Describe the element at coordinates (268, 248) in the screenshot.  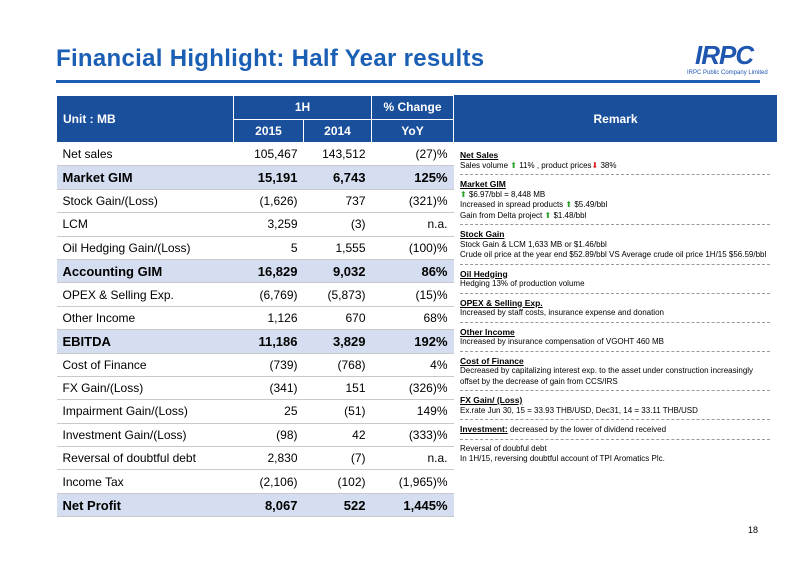
I see `value-2015: 5` at that location.